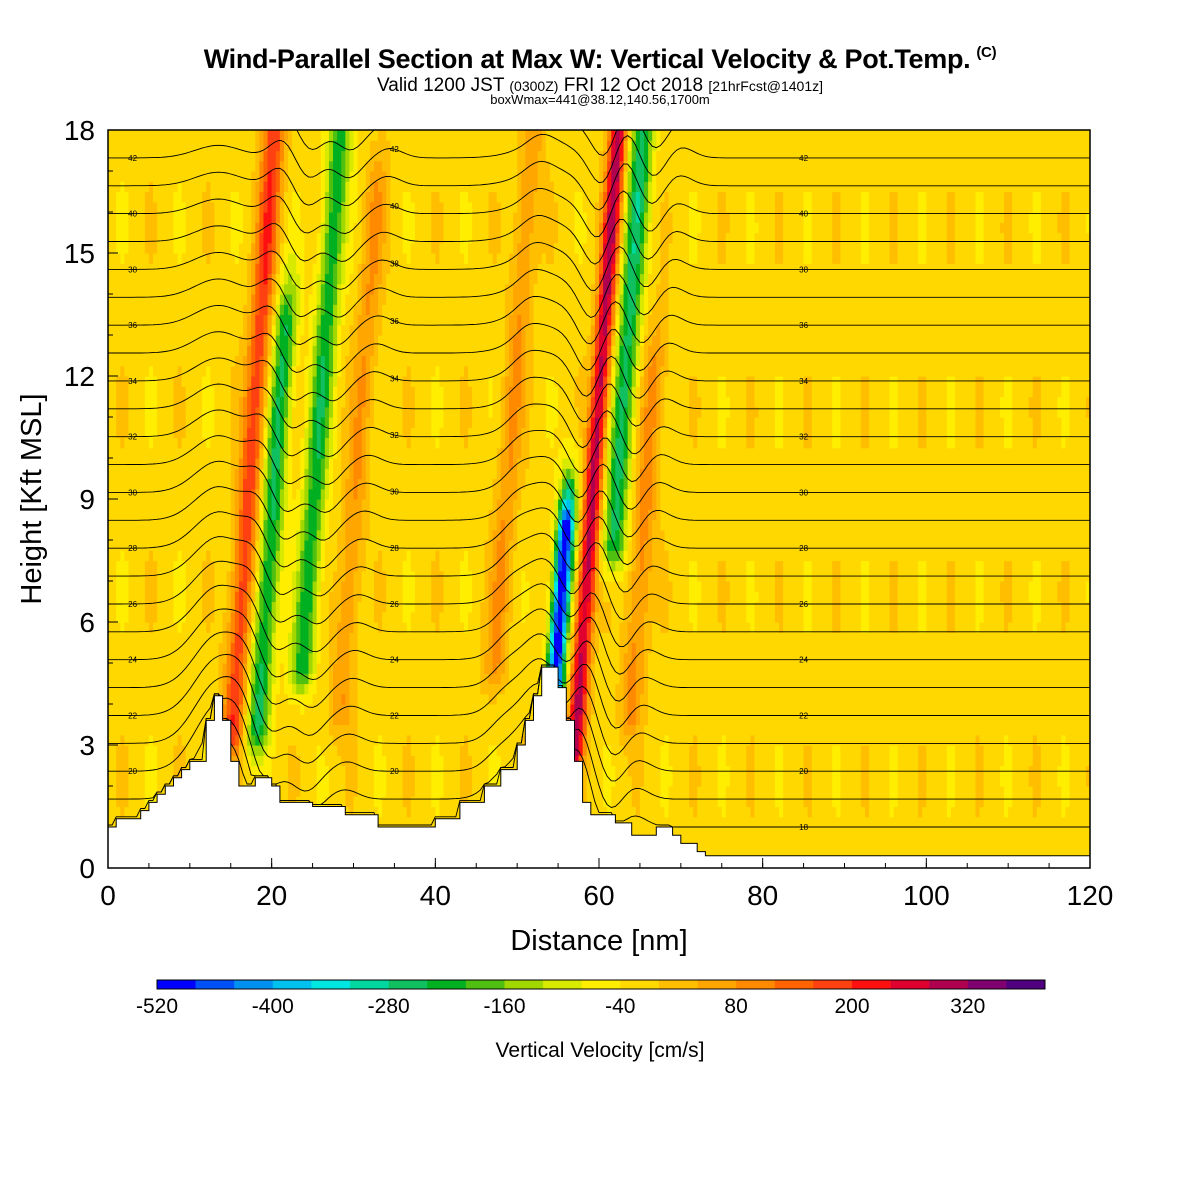  I want to click on x-tick-label: 40, so click(435, 895).